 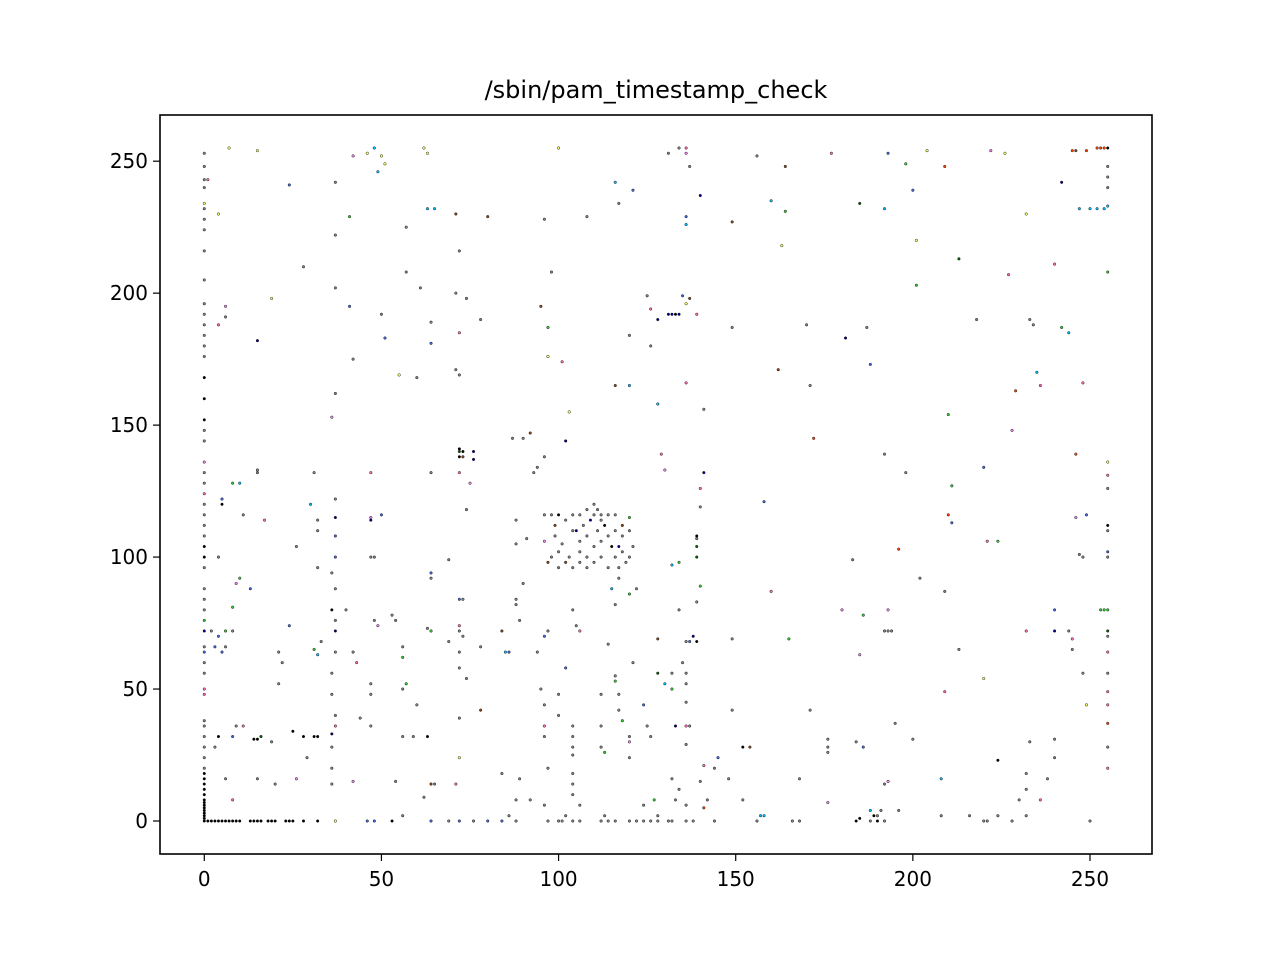 What do you see at coordinates (204, 879) in the screenshot?
I see `x-tick-label: 0` at bounding box center [204, 879].